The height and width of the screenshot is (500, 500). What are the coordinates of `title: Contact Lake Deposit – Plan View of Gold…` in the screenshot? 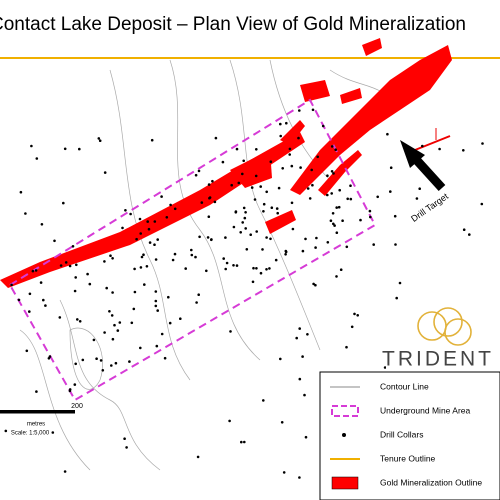 It's located at (233, 24).